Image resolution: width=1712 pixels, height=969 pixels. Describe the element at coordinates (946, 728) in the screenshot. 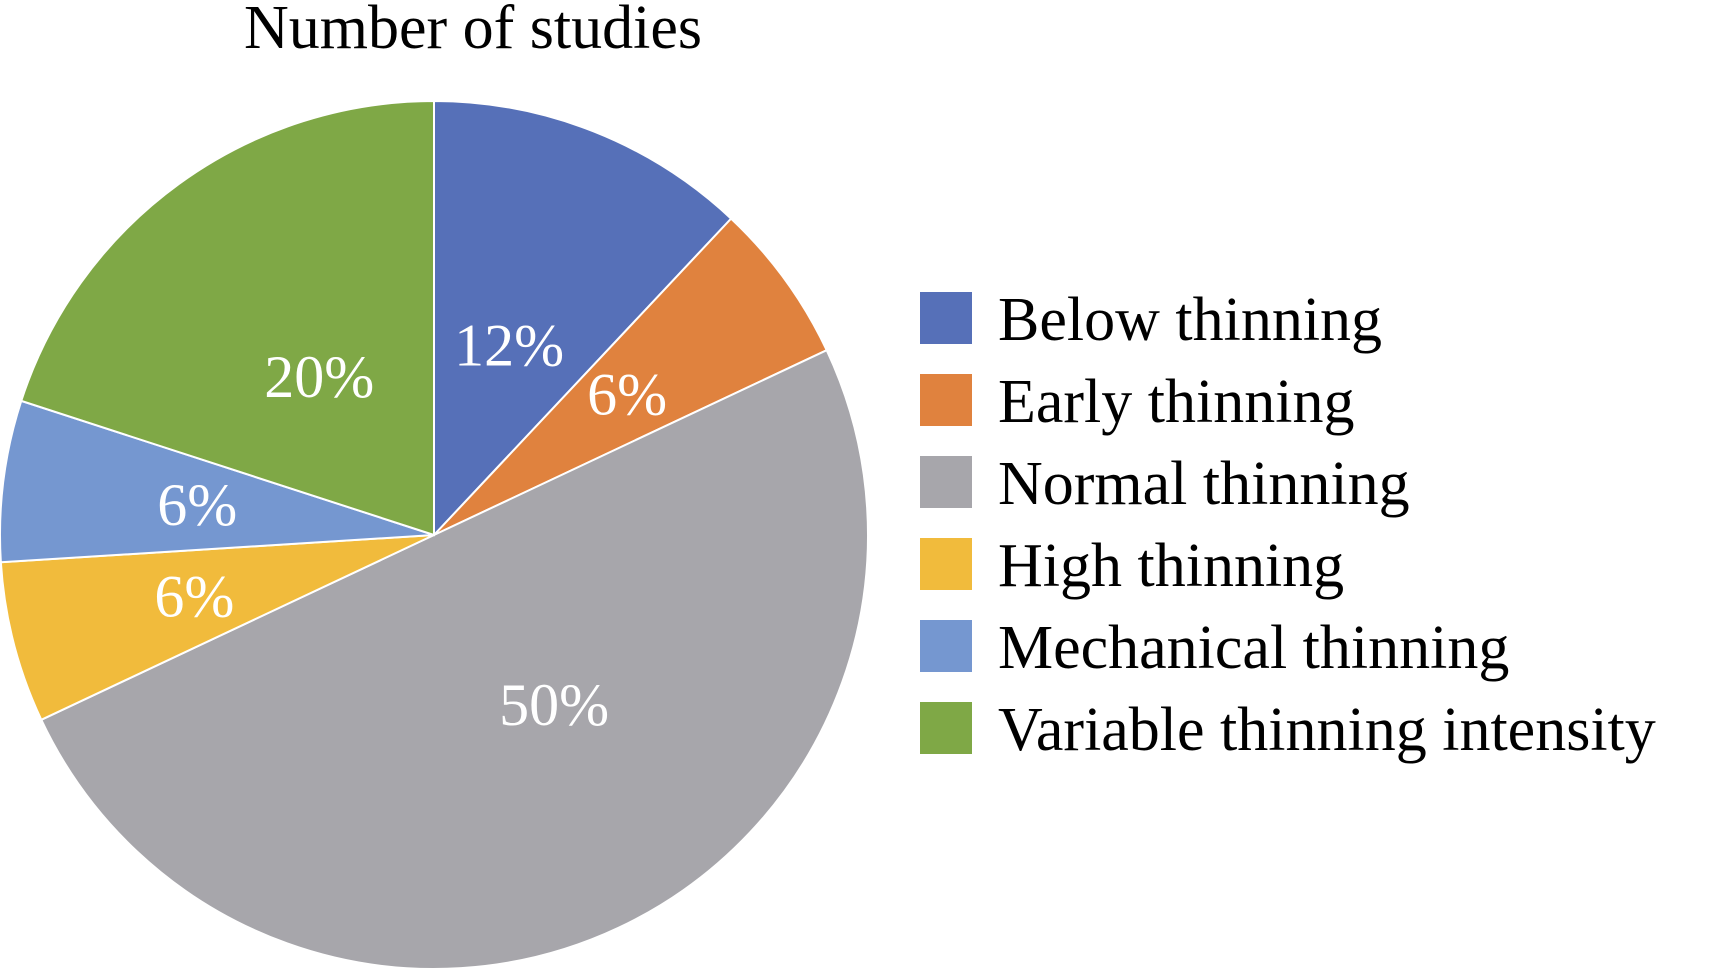

I see `legend-swatch-variable-thinning-intensity` at that location.